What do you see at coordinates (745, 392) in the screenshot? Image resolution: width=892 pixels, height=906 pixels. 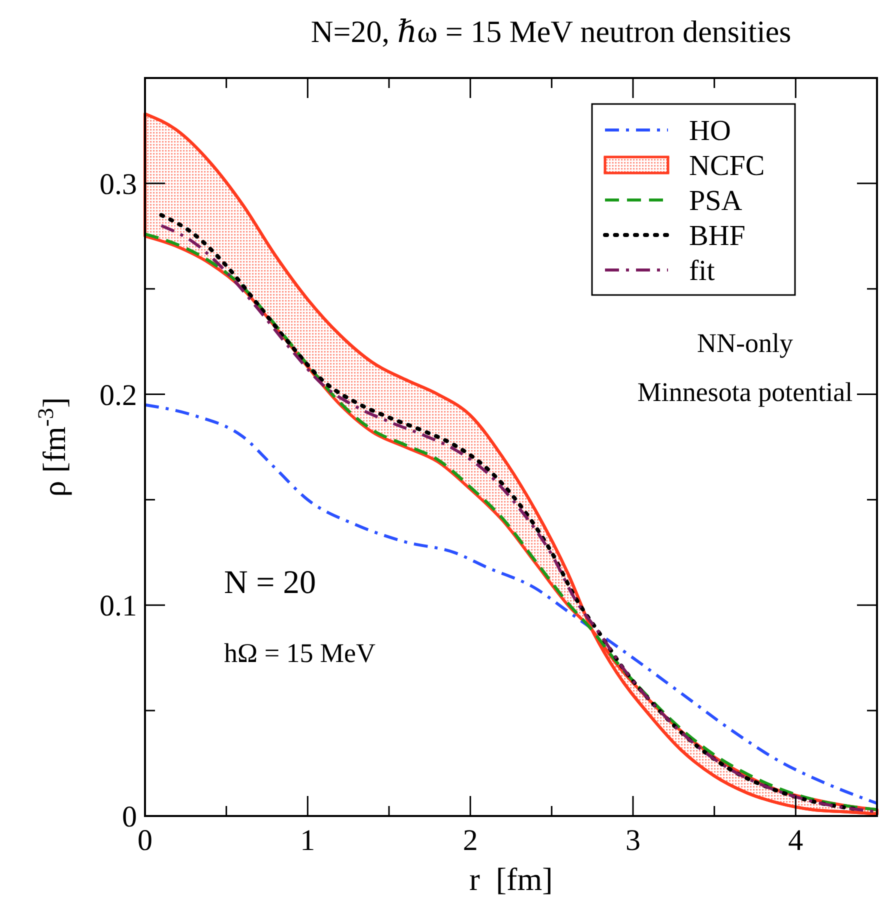 I see `annotation: Minnesota potential` at bounding box center [745, 392].